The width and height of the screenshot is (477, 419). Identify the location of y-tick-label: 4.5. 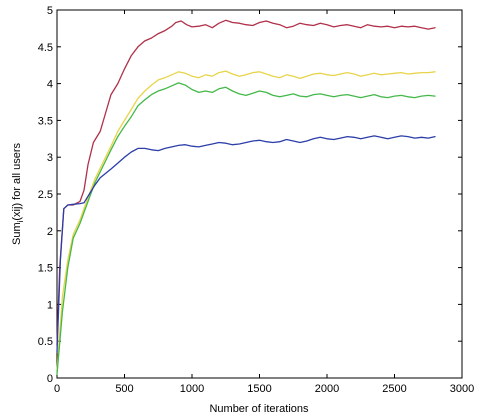
(45, 48).